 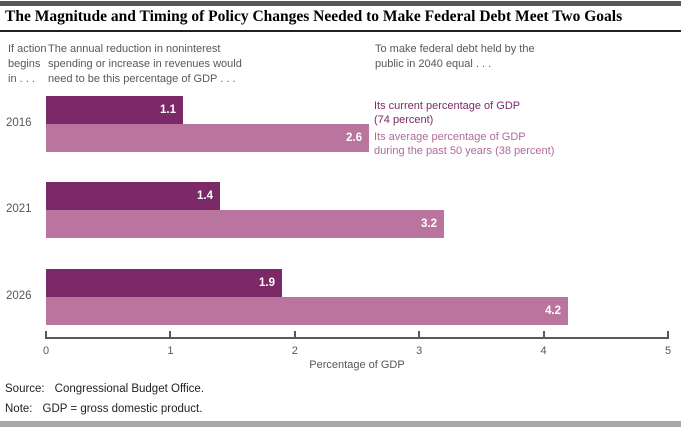 I want to click on note-row: Note: GDP = gross domestic product., so click(x=103, y=409).